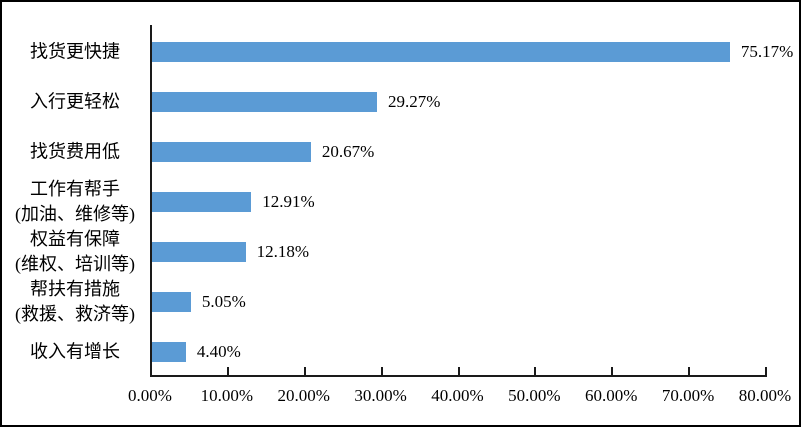 Image resolution: width=801 pixels, height=427 pixels. Describe the element at coordinates (150, 395) in the screenshot. I see `x-tick-label: 0.00%` at that location.